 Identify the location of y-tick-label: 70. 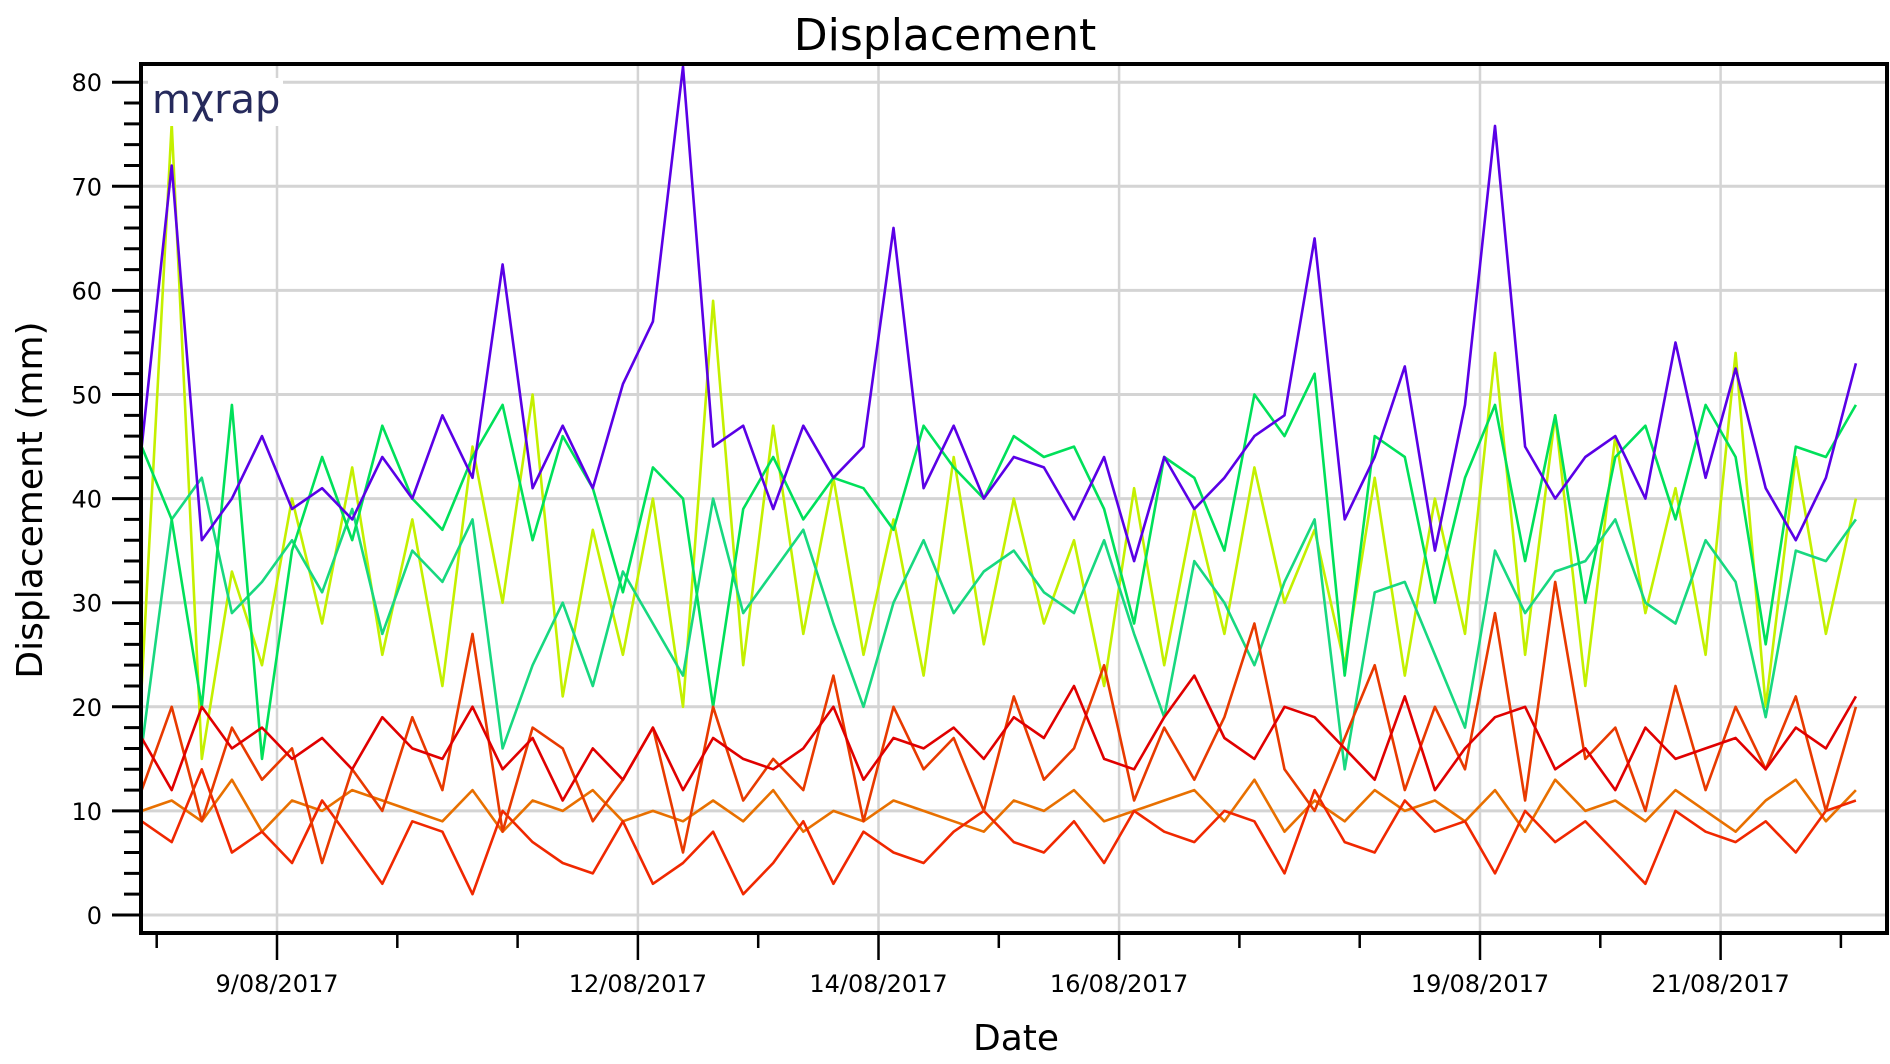
(86, 187).